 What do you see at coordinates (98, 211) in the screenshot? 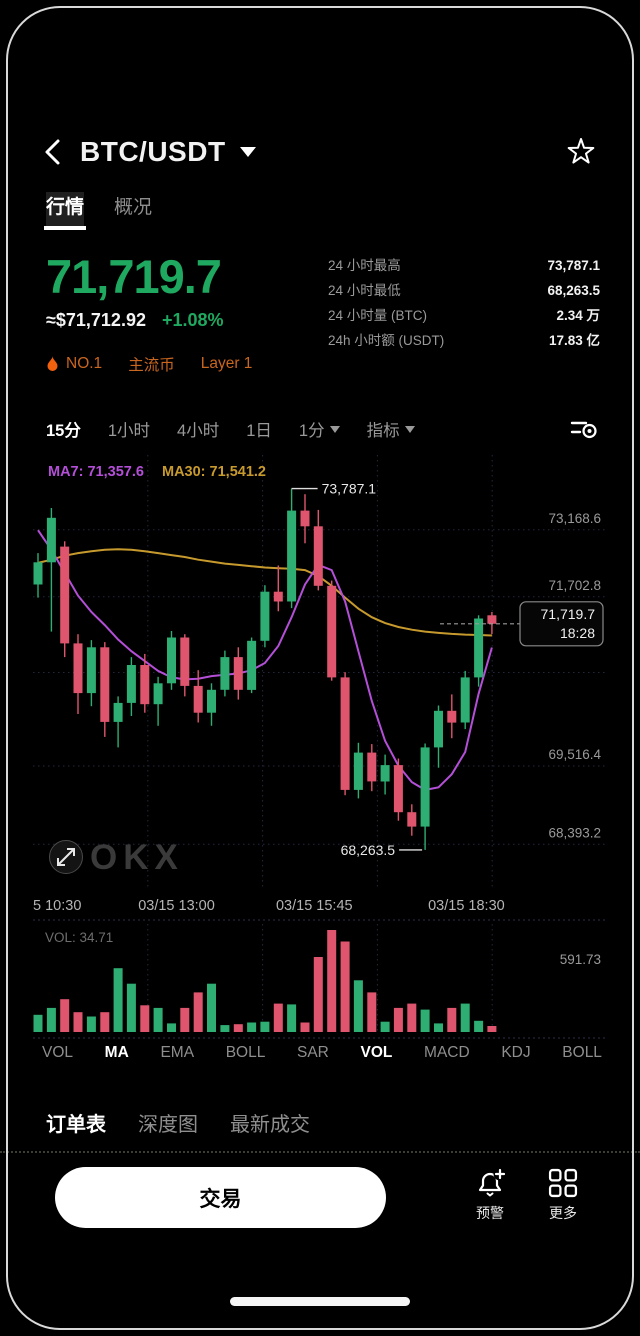
I see `page-tabs: 行情 概况` at bounding box center [98, 211].